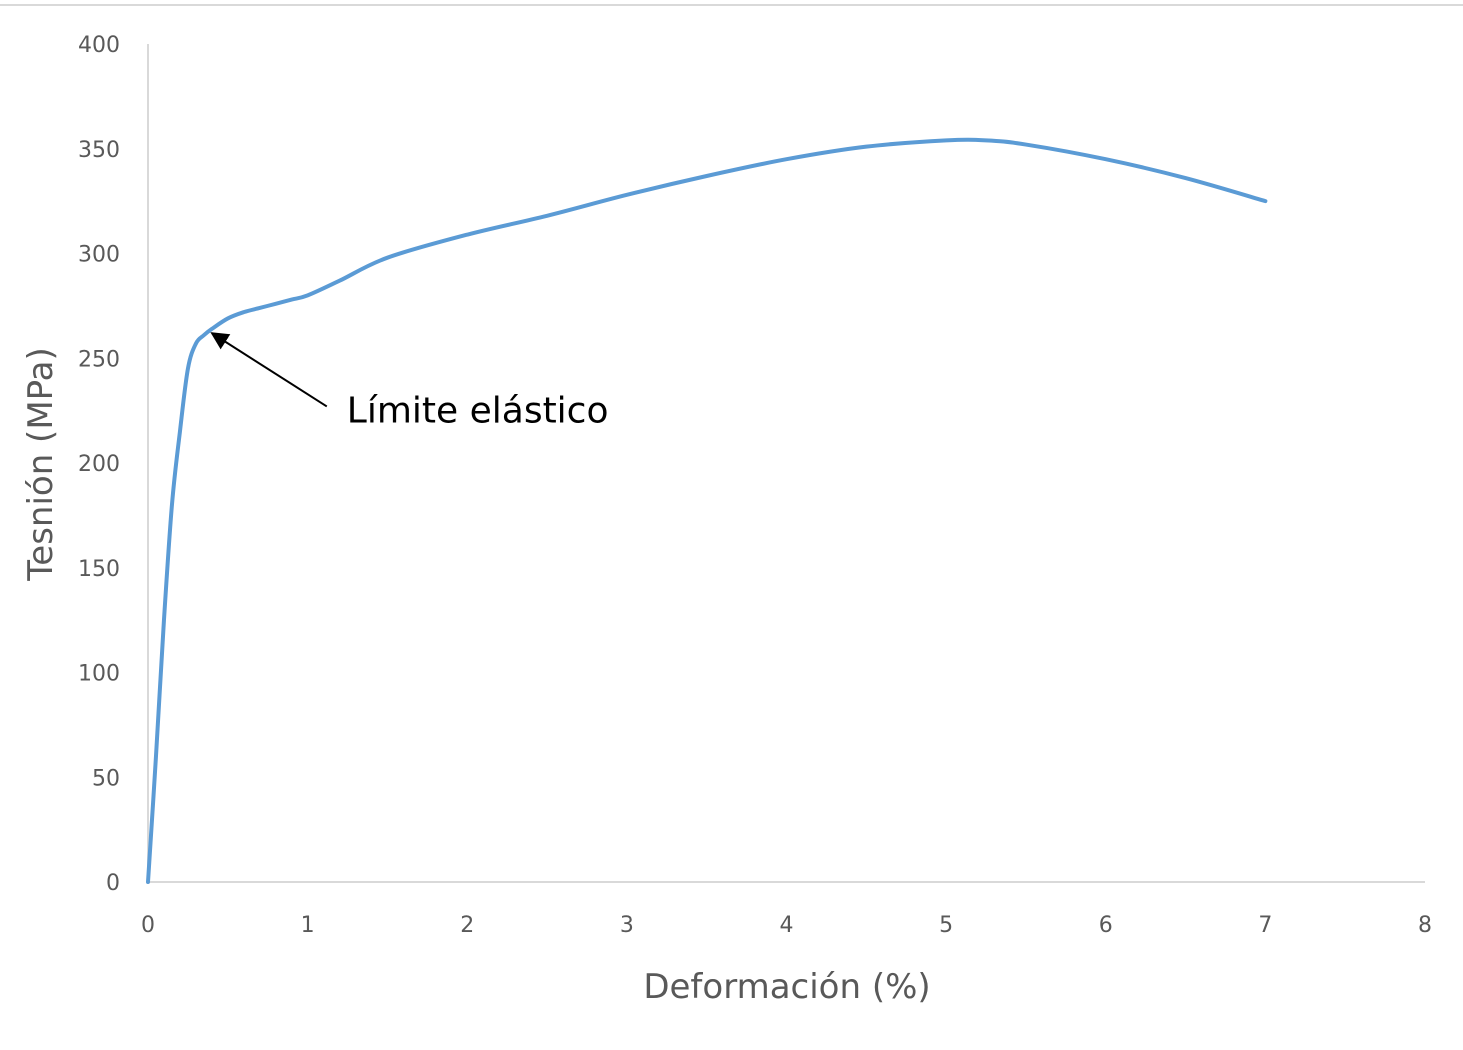 The image size is (1463, 1050). Describe the element at coordinates (786, 987) in the screenshot. I see `x-axis-title: Deformación (%)` at that location.